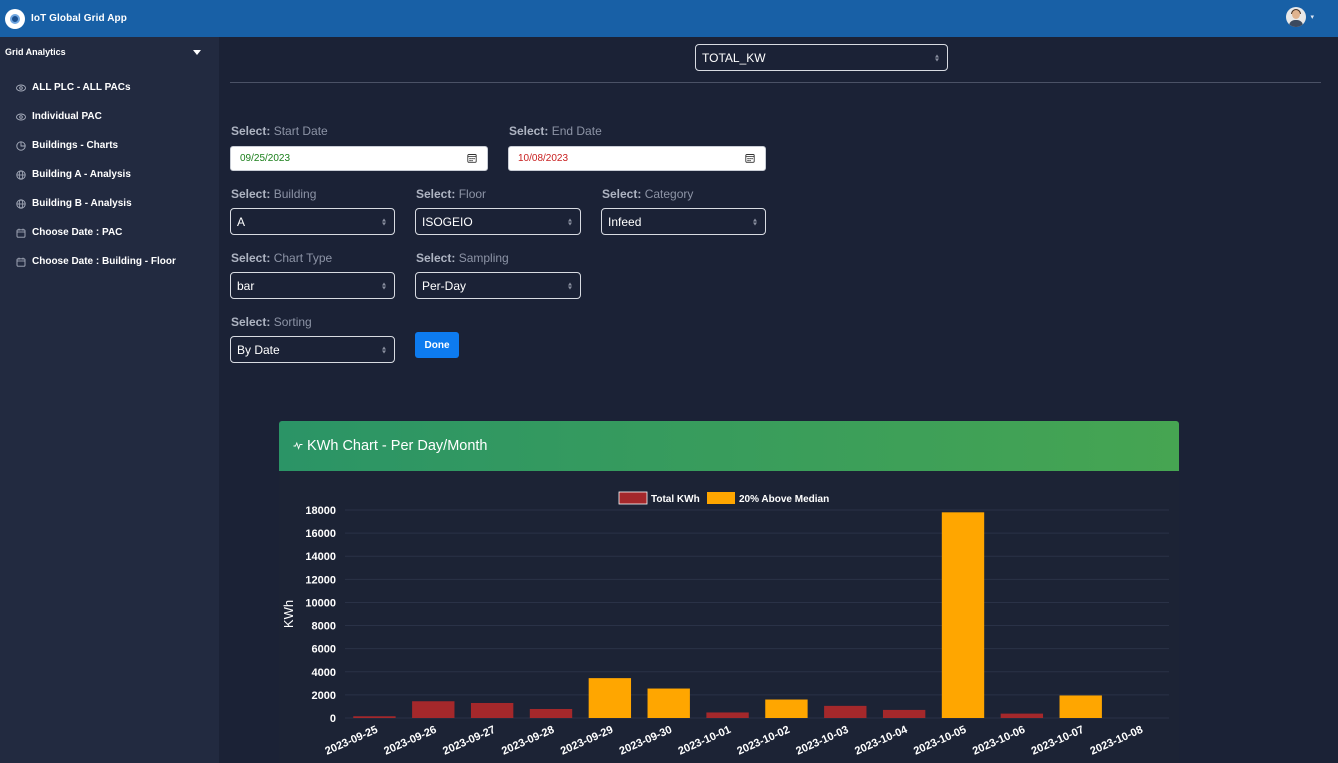  I want to click on y-tick-label: 6000, so click(324, 650).